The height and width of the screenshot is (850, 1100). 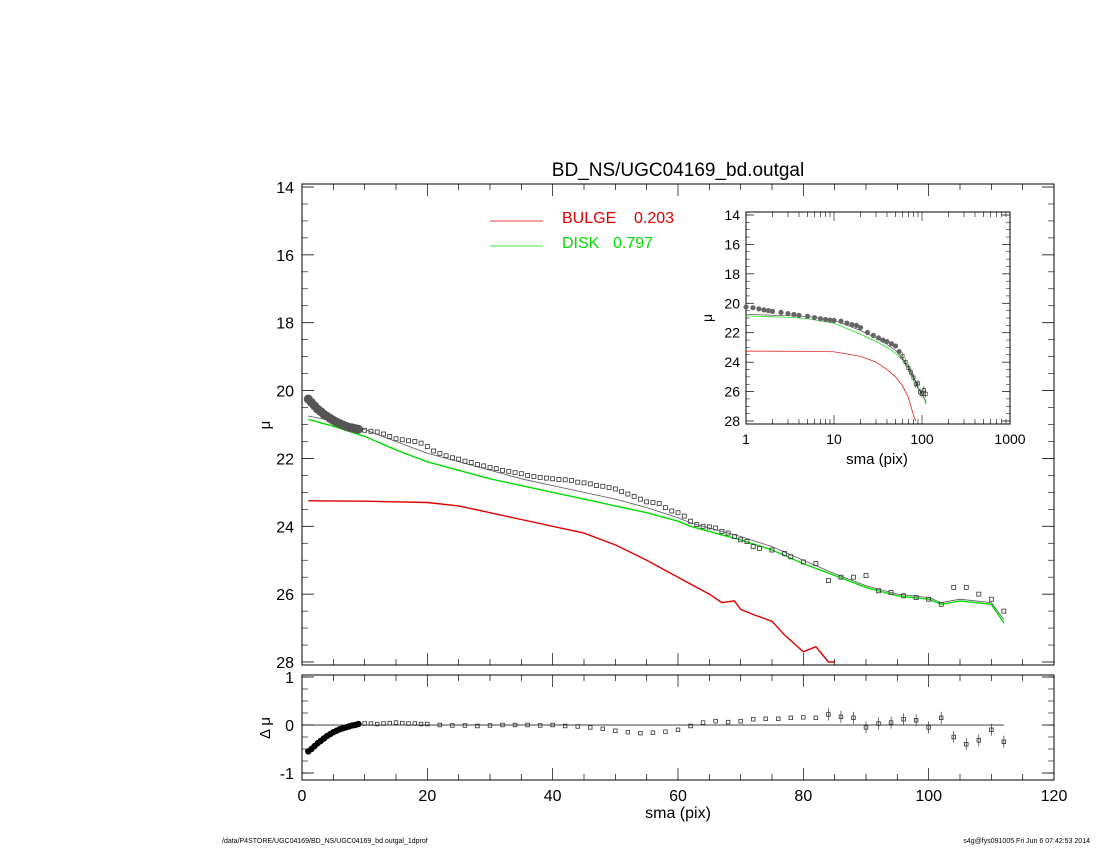 I want to click on inset-y-tick-label: 14, so click(x=732, y=215).